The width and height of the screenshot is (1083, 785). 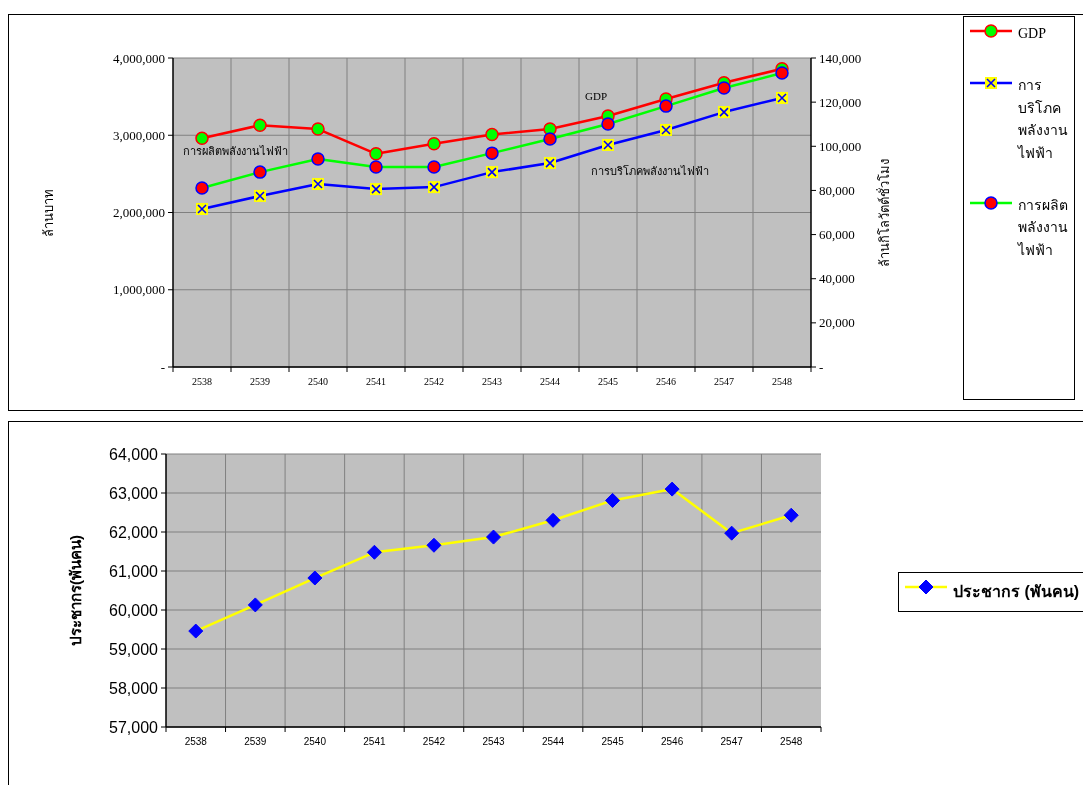 What do you see at coordinates (48, 212) in the screenshot?
I see `y-axis-title: ล้านบาท` at bounding box center [48, 212].